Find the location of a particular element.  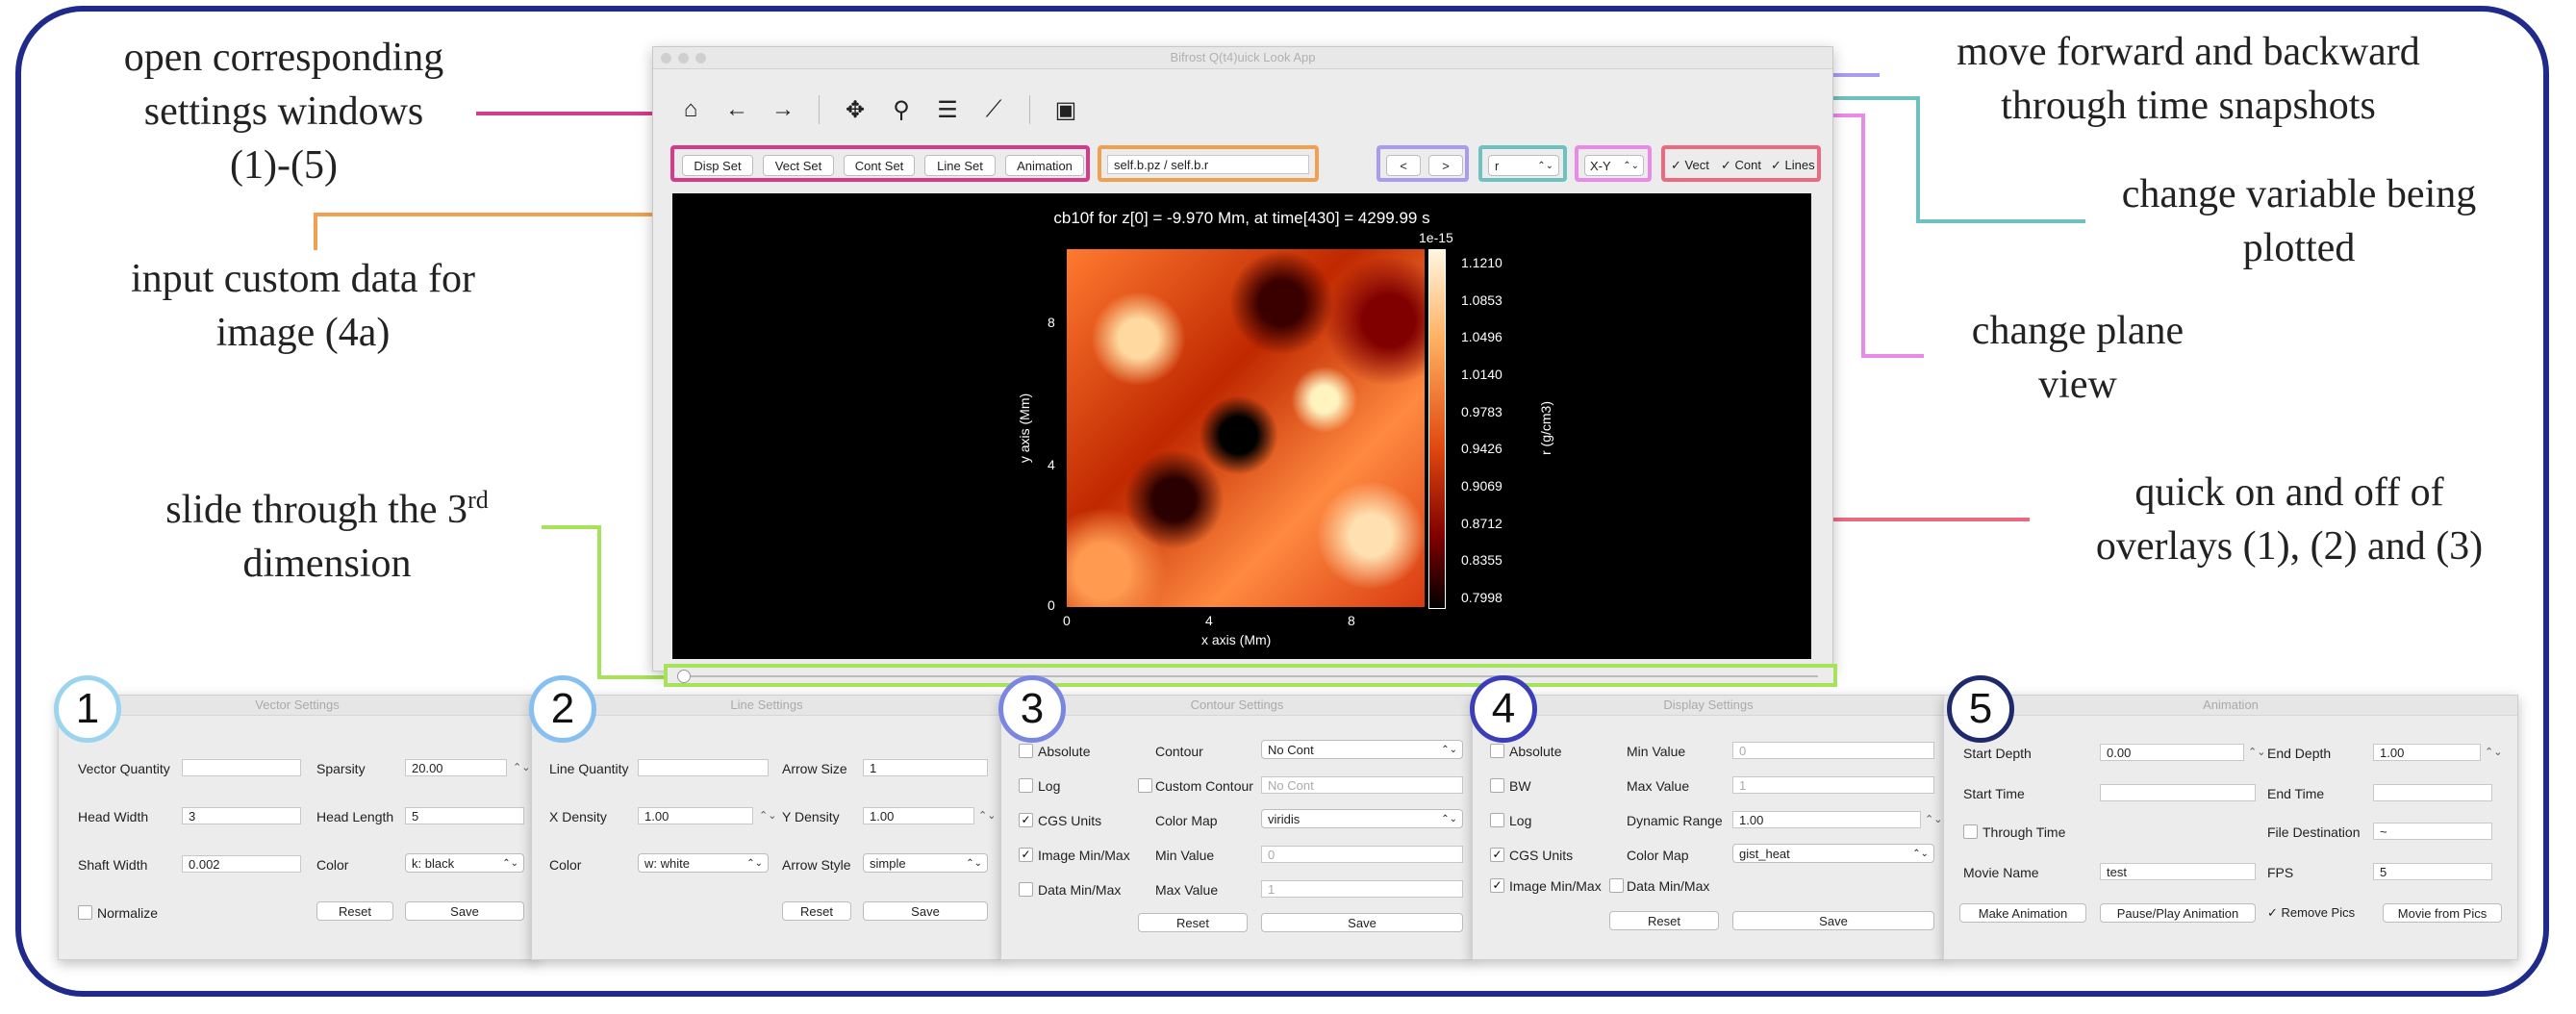

head-length-input: 5 is located at coordinates (465, 815).